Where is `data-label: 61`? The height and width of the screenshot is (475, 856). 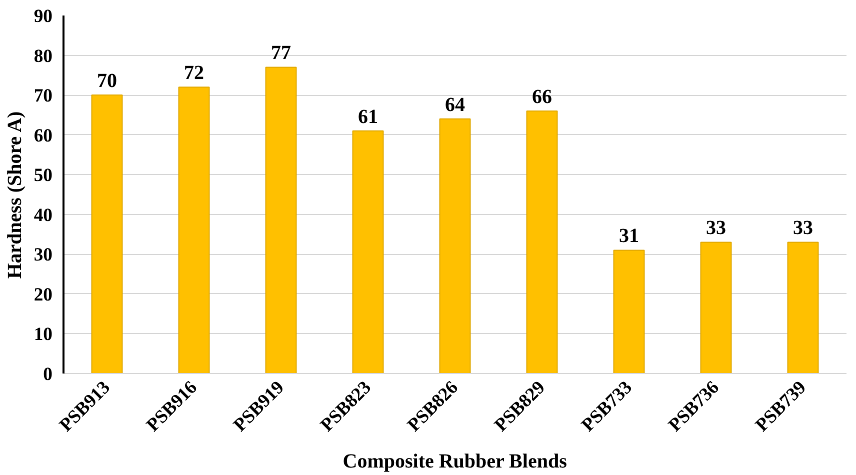
data-label: 61 is located at coordinates (368, 117).